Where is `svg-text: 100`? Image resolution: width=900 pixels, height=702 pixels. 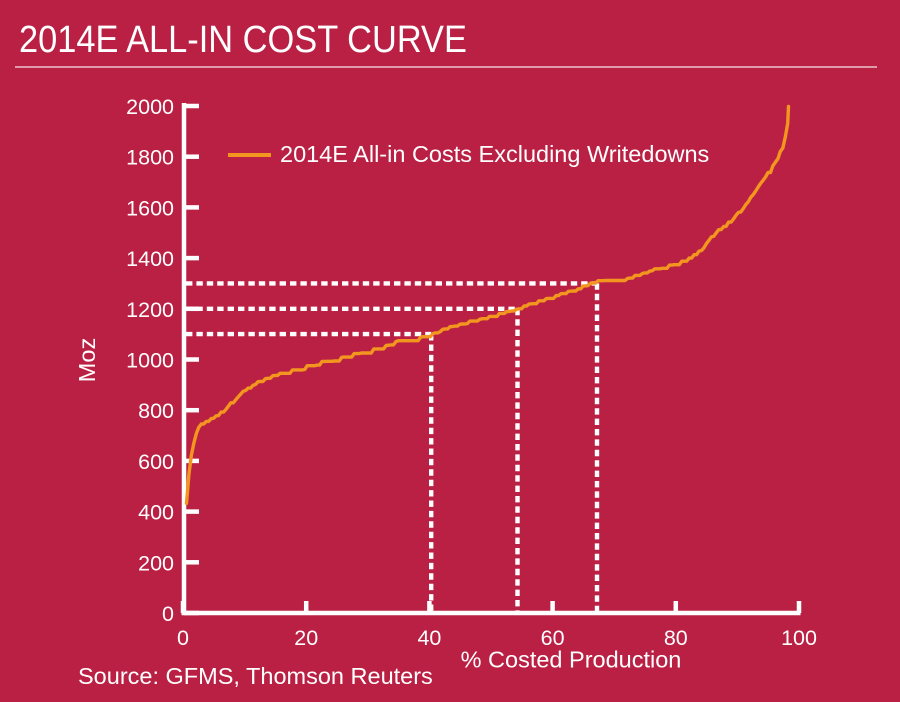 svg-text: 100 is located at coordinates (799, 638).